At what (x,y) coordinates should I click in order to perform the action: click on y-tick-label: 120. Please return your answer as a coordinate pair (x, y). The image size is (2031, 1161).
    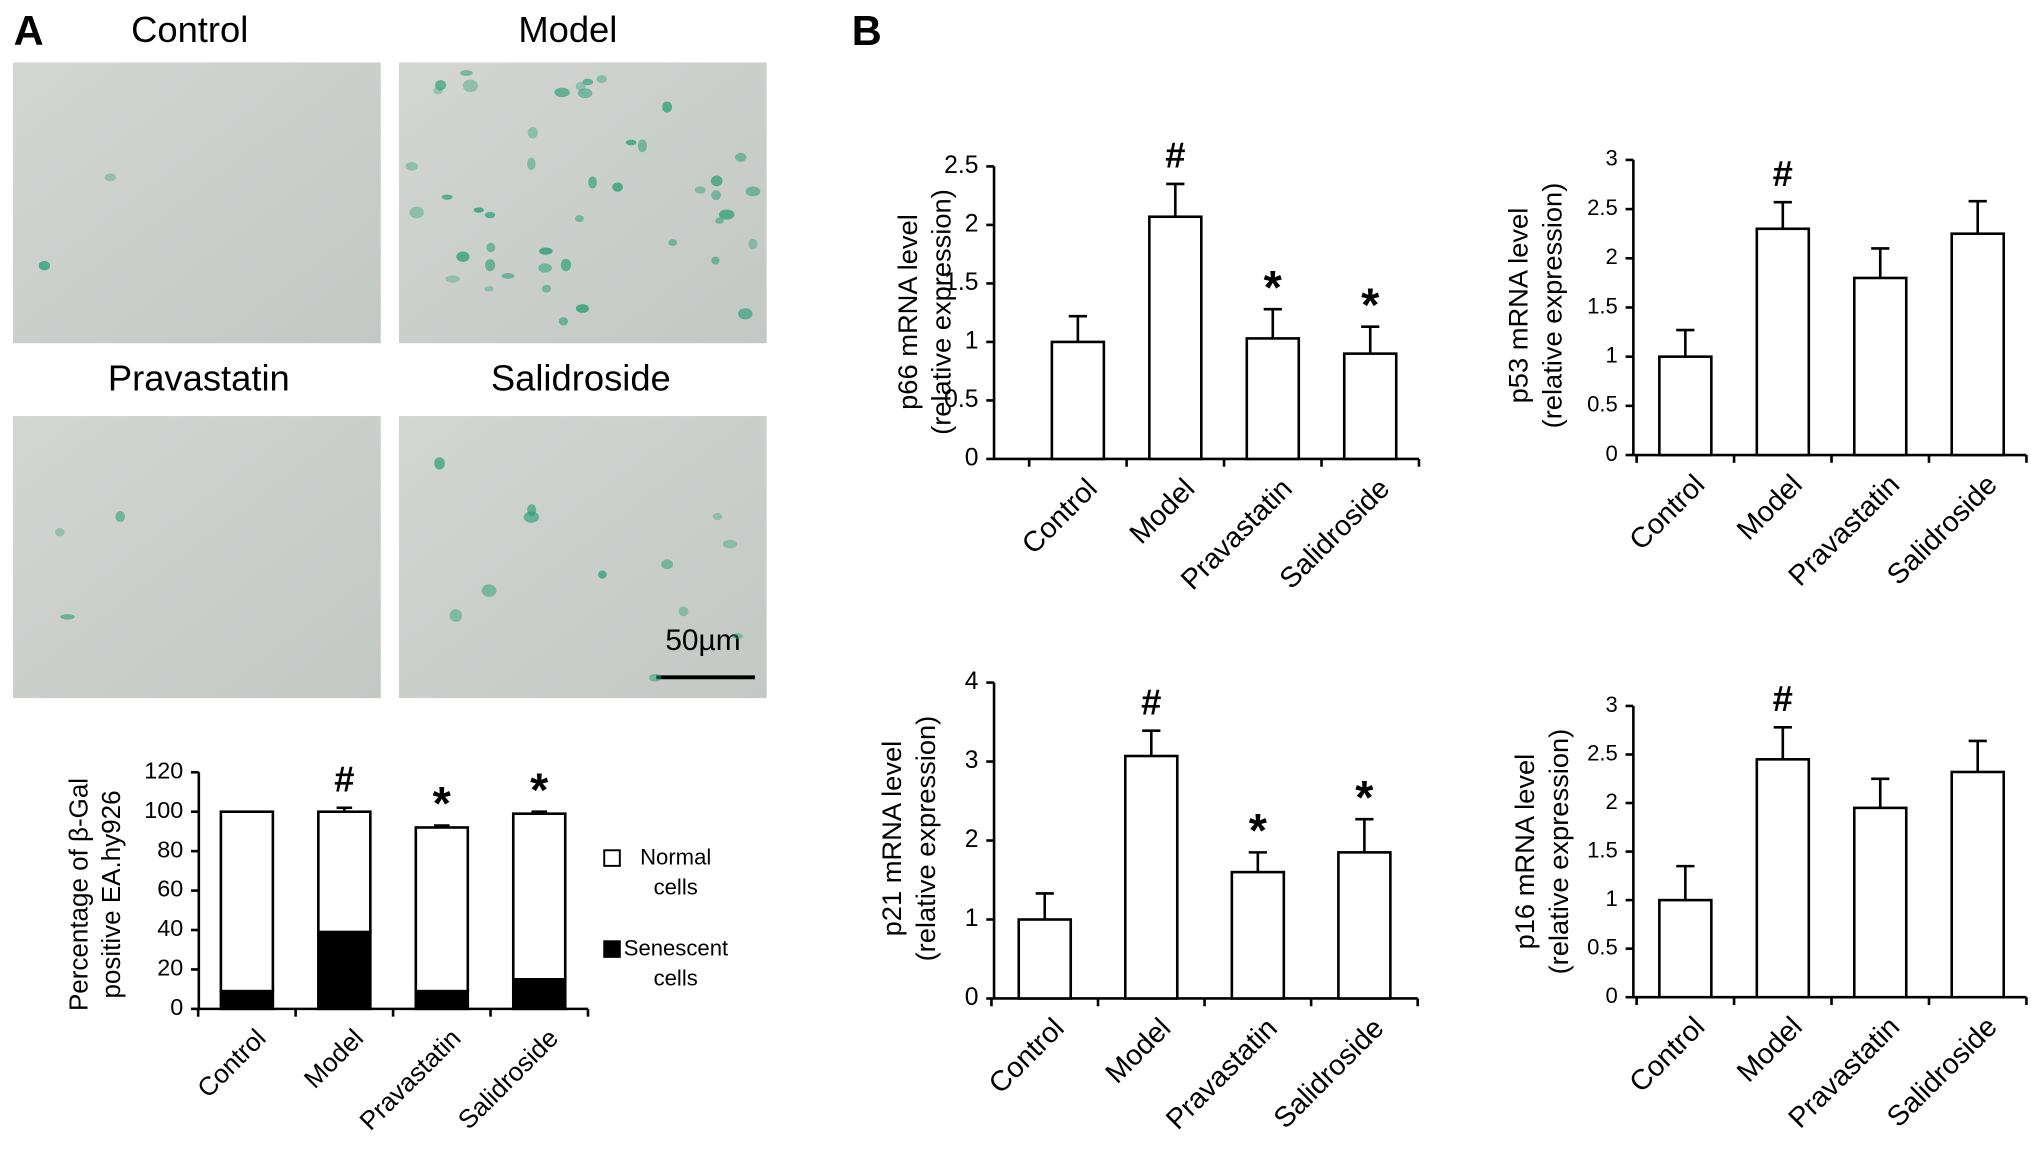
    Looking at the image, I should click on (163, 770).